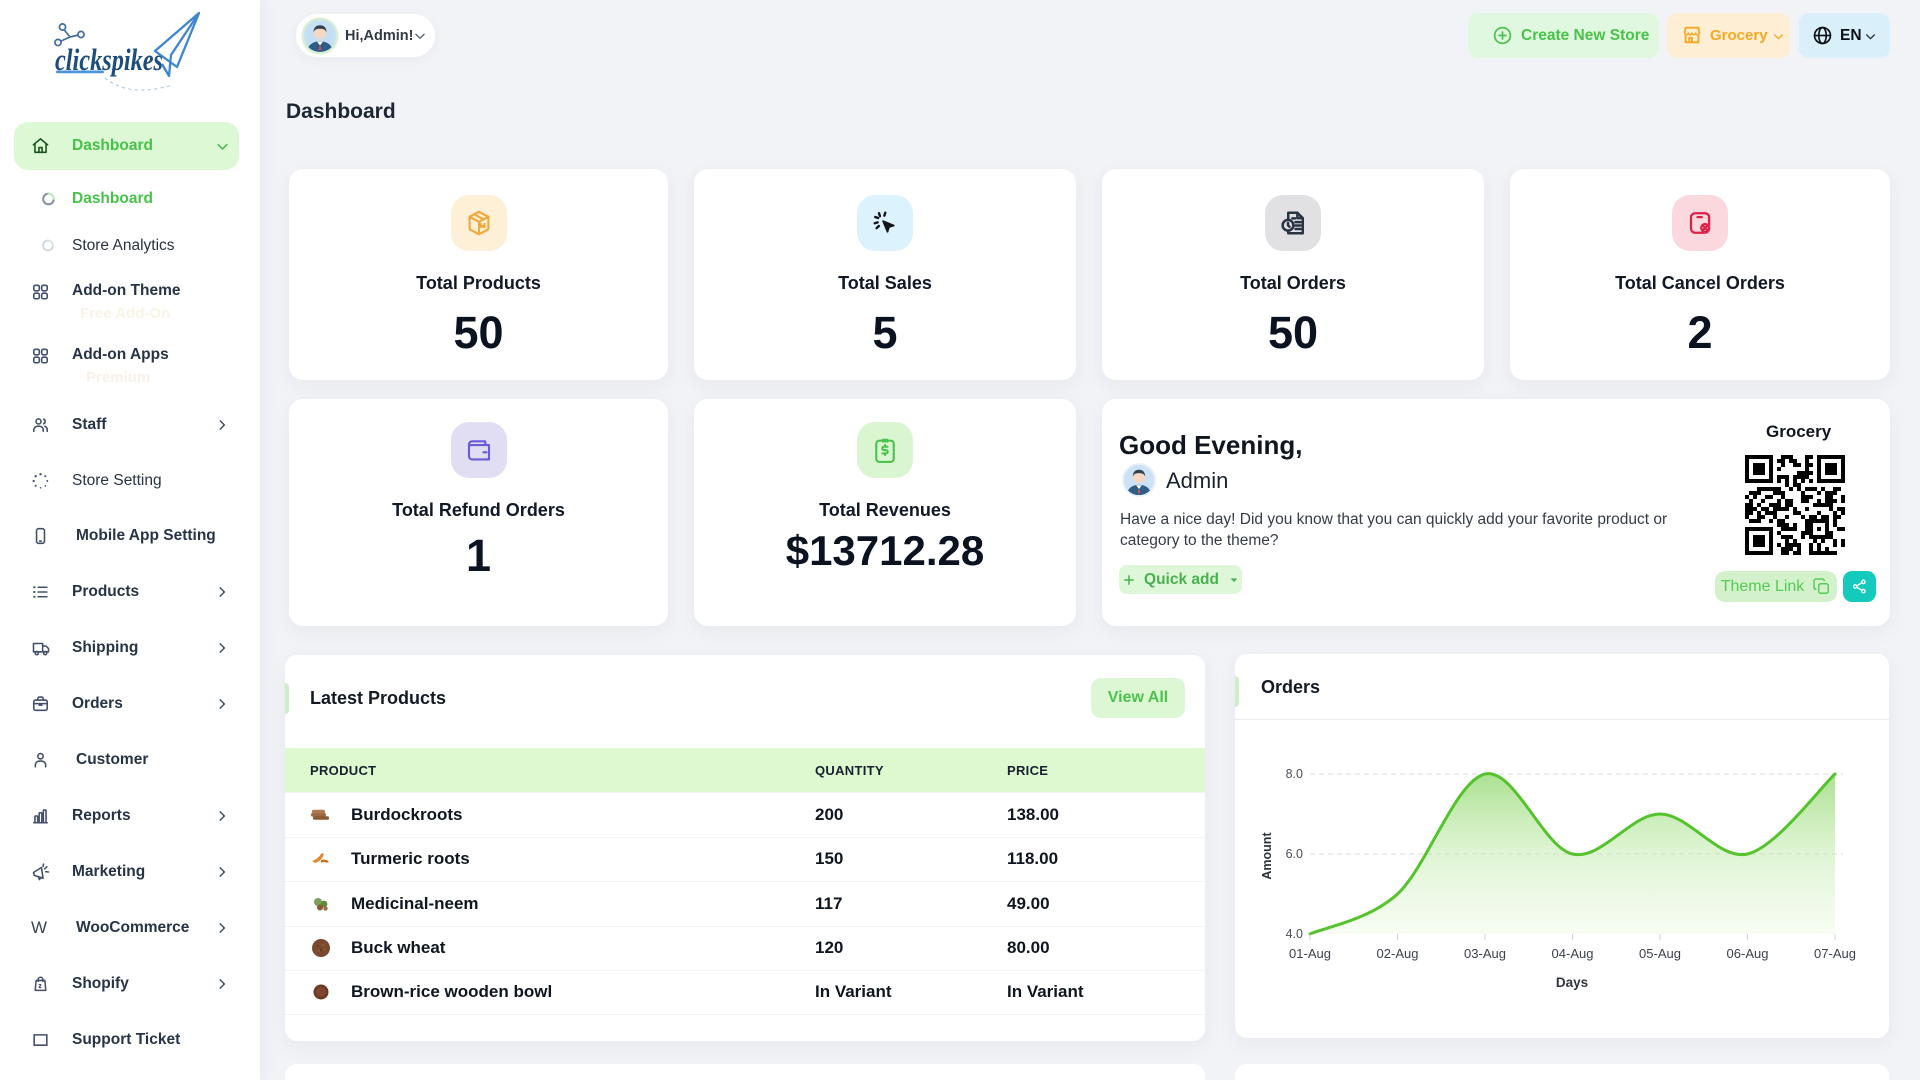 The width and height of the screenshot is (1920, 1080). What do you see at coordinates (1294, 934) in the screenshot?
I see `svg-text: 4.0` at bounding box center [1294, 934].